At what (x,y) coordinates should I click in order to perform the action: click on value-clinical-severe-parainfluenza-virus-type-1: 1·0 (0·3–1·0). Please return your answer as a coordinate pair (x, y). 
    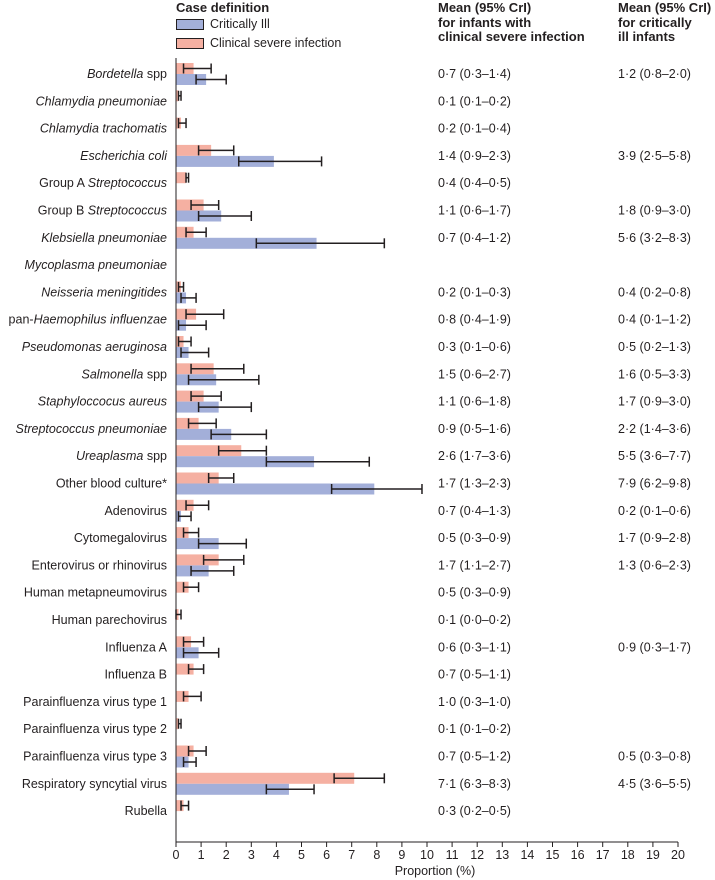
    Looking at the image, I should click on (474, 702).